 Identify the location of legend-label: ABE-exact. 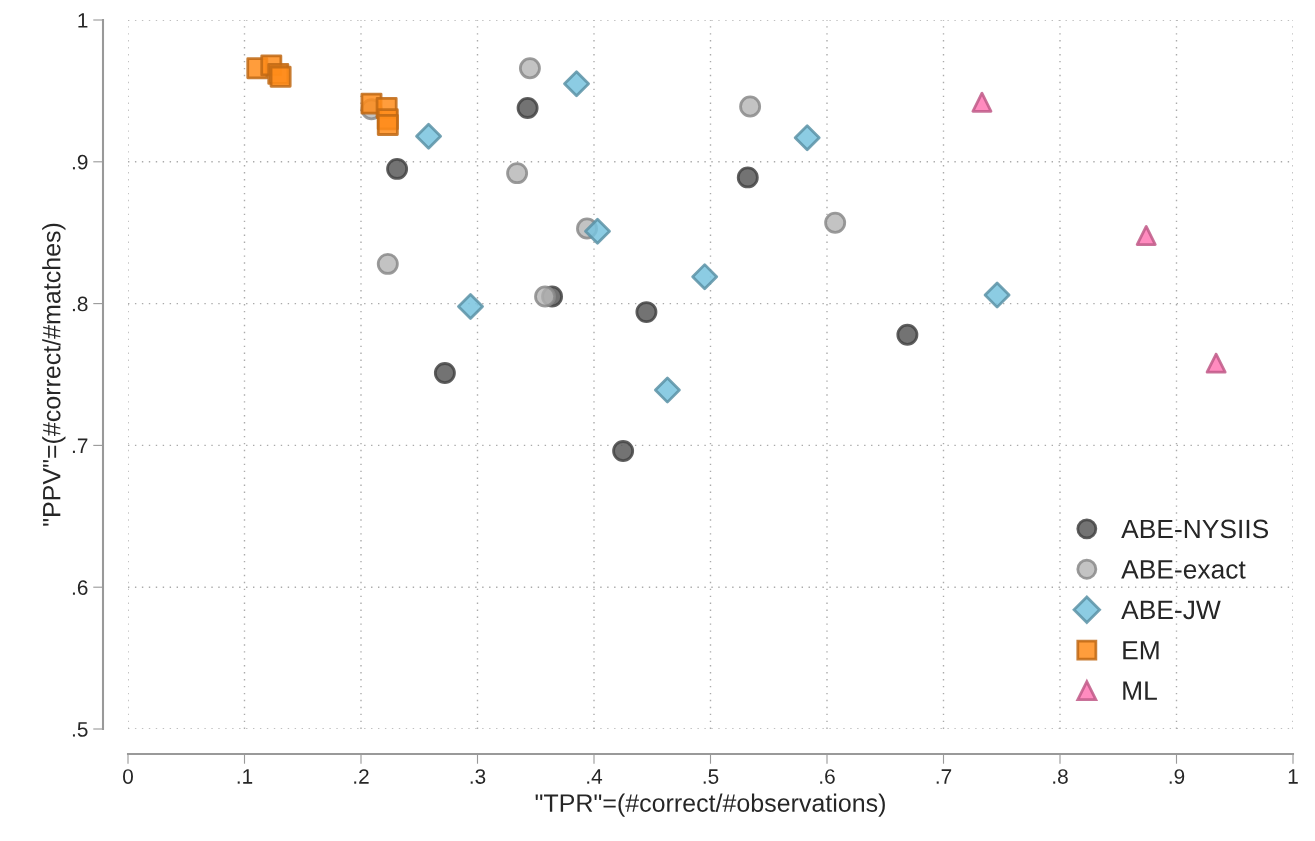
(1183, 569).